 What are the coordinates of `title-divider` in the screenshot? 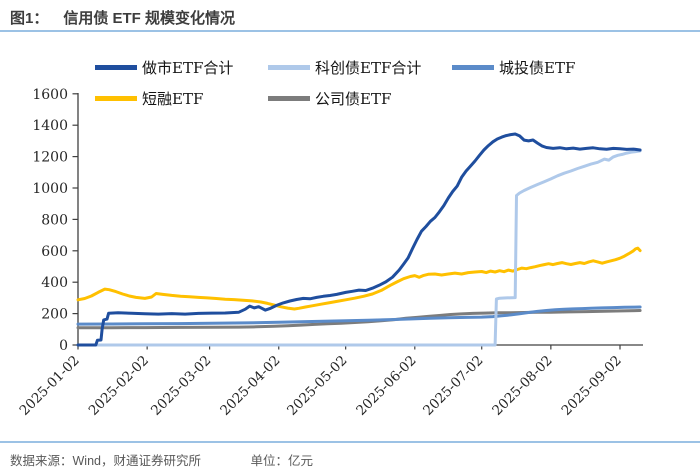 It's located at (350, 31).